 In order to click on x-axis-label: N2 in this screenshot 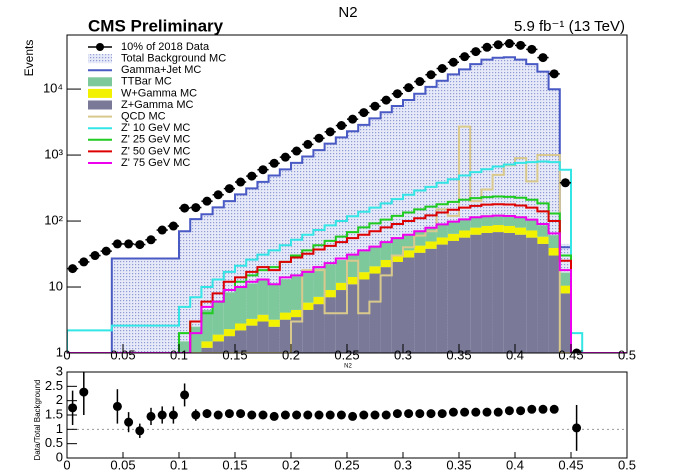, I will do `click(348, 367)`.